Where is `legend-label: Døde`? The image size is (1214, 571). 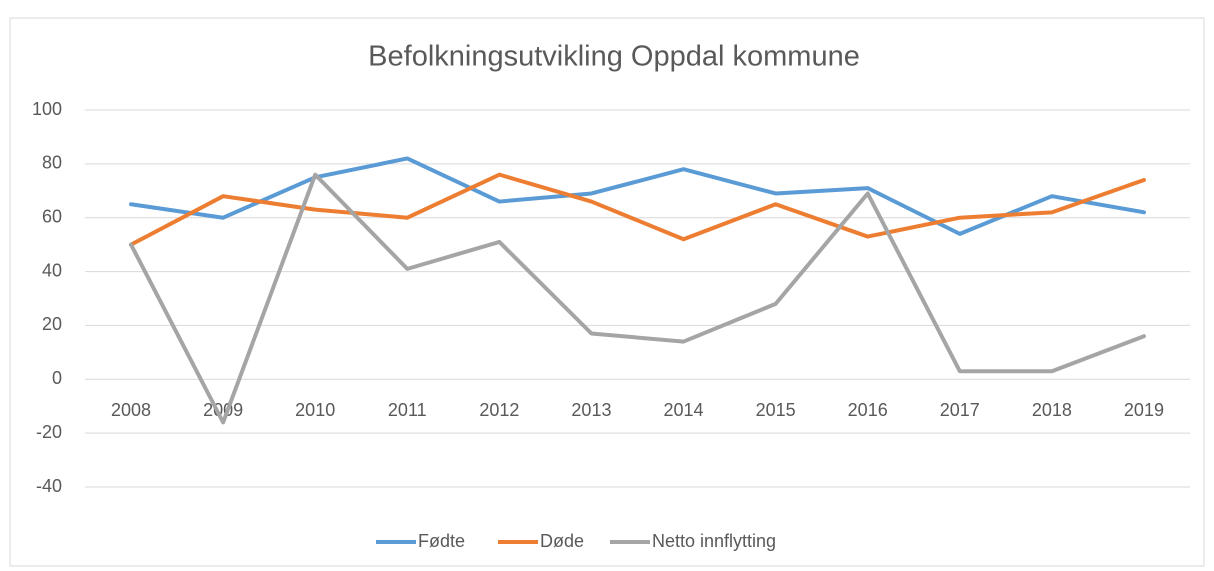
legend-label: Døde is located at coordinates (562, 541).